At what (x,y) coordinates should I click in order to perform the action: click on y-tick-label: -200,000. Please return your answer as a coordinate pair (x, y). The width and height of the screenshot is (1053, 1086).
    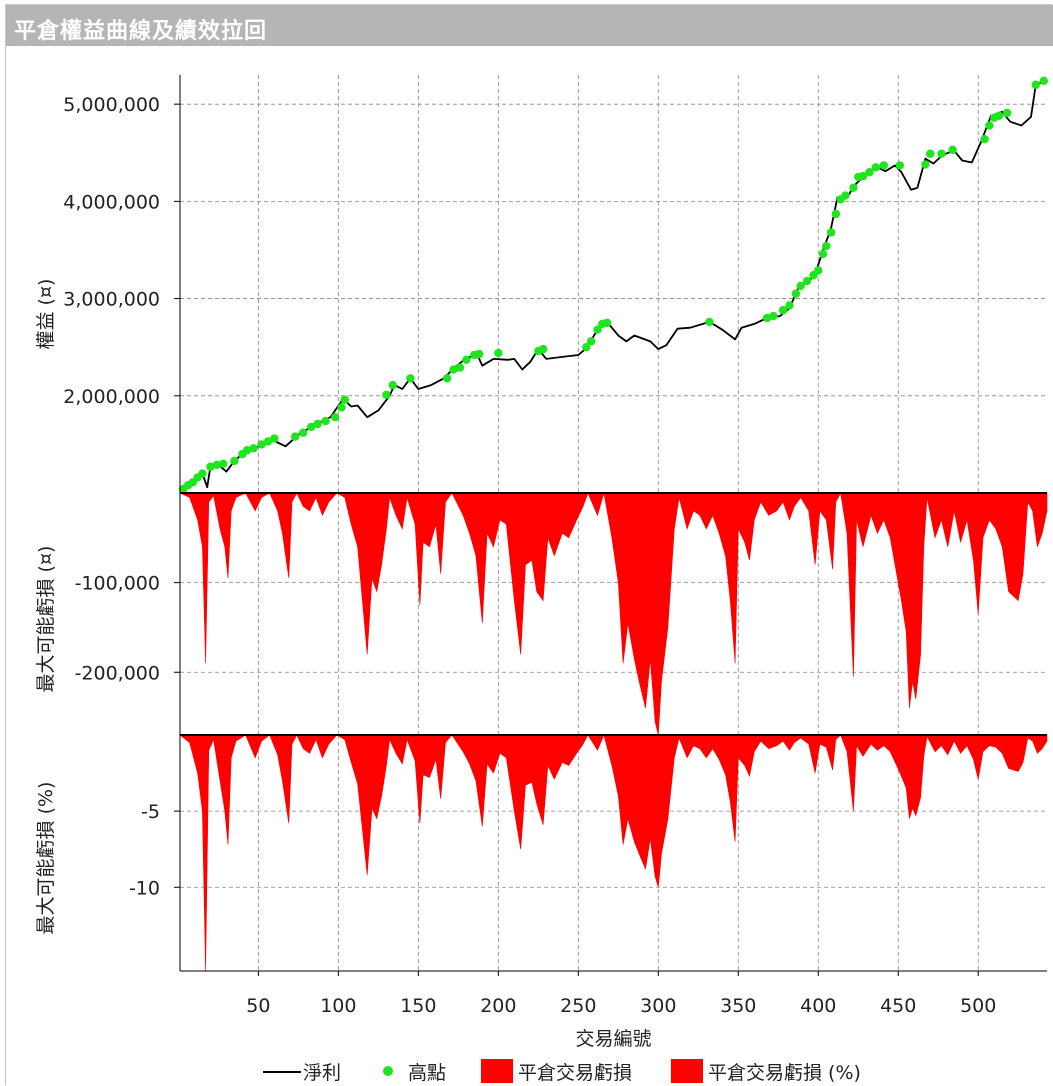
    Looking at the image, I should click on (117, 673).